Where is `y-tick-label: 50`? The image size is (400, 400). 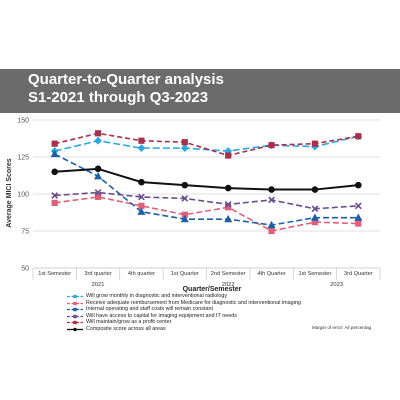 y-tick-label: 50 is located at coordinates (25, 269).